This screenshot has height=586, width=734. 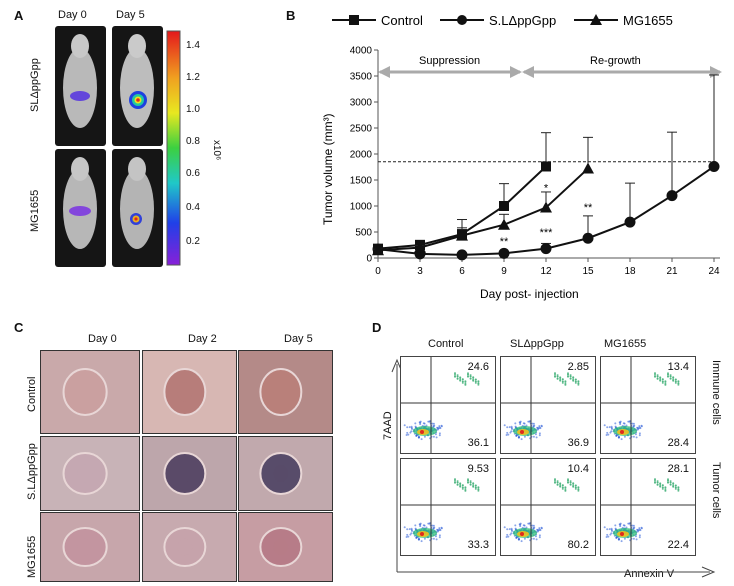 I want to click on quadrant-value-upper: 9.53, so click(x=478, y=469).